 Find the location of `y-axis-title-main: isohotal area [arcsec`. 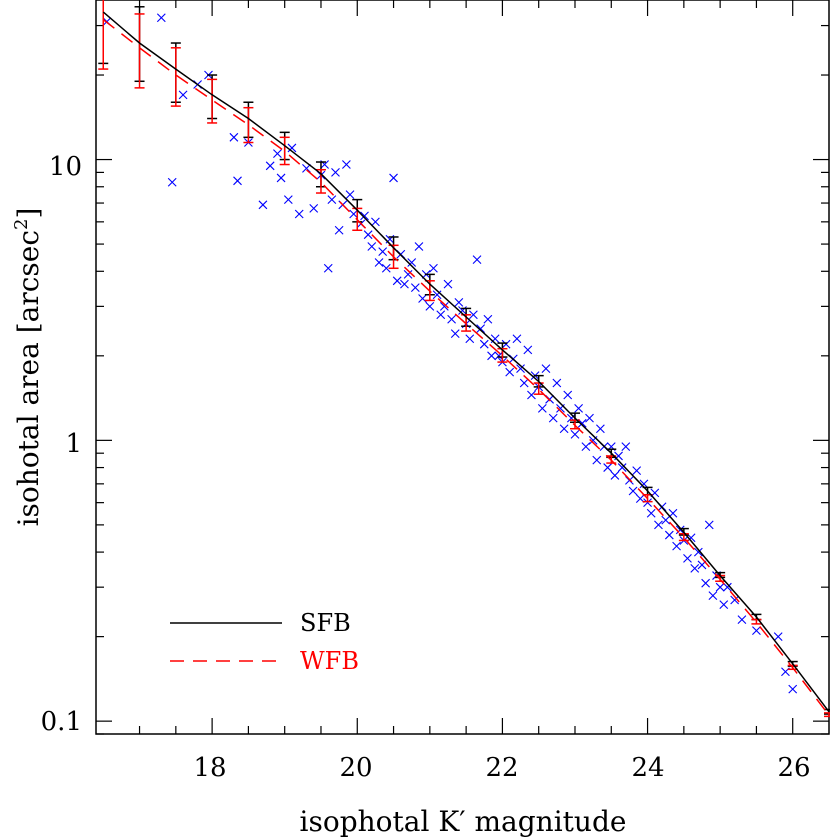

y-axis-title-main: isohotal area [arcsec is located at coordinates (28, 378).